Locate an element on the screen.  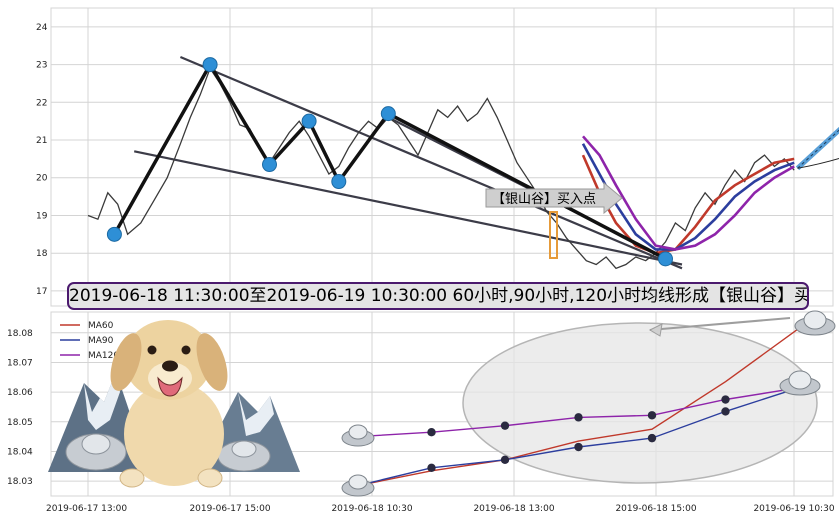
highlight-ellipse is located at coordinates (640, 403).